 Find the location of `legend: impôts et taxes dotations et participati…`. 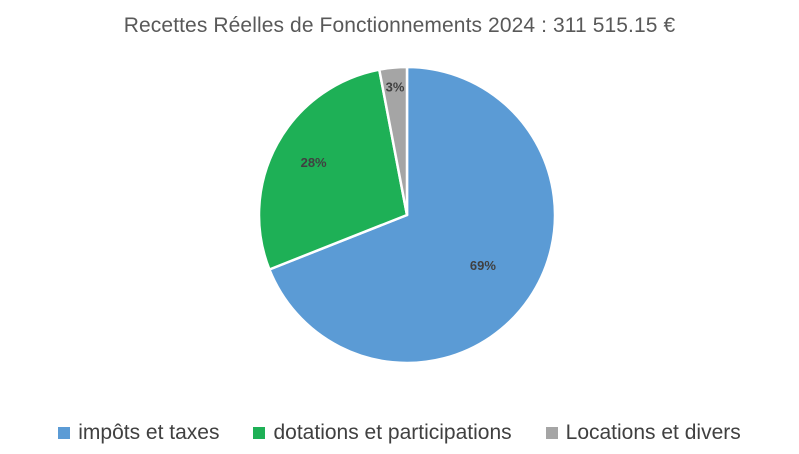

legend: impôts et taxes dotations et participati… is located at coordinates (399, 433).